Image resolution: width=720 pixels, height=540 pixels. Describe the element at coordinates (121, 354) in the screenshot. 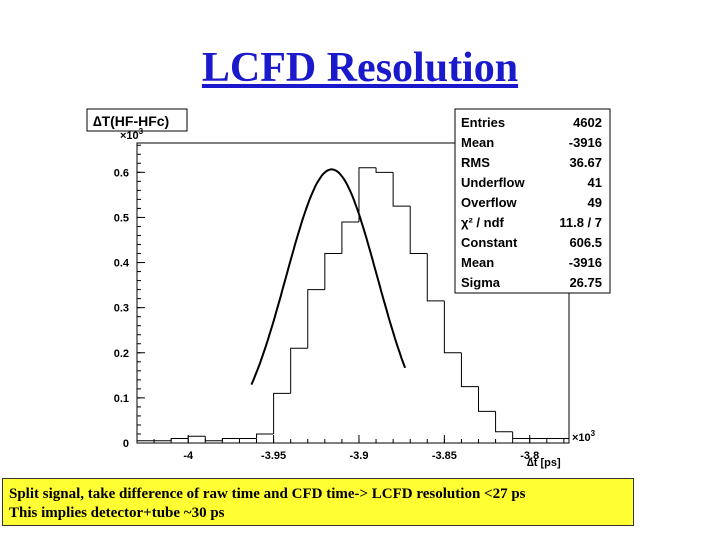

I see `y-tick-label: 0.2` at that location.